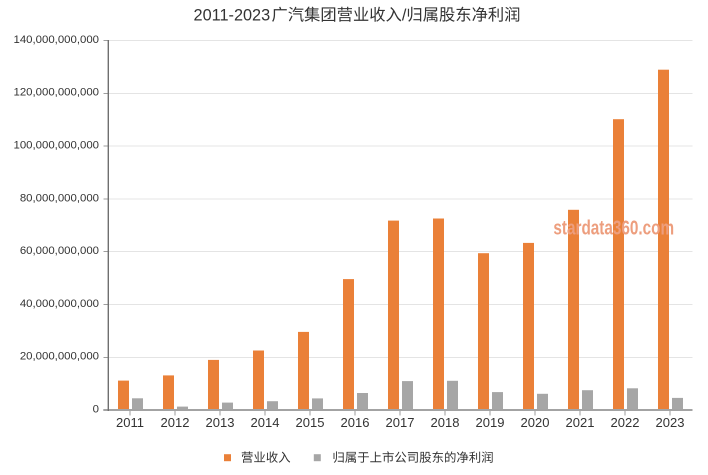 This screenshot has width=708, height=475. Describe the element at coordinates (670, 422) in the screenshot. I see `svg-text: 2023` at that location.